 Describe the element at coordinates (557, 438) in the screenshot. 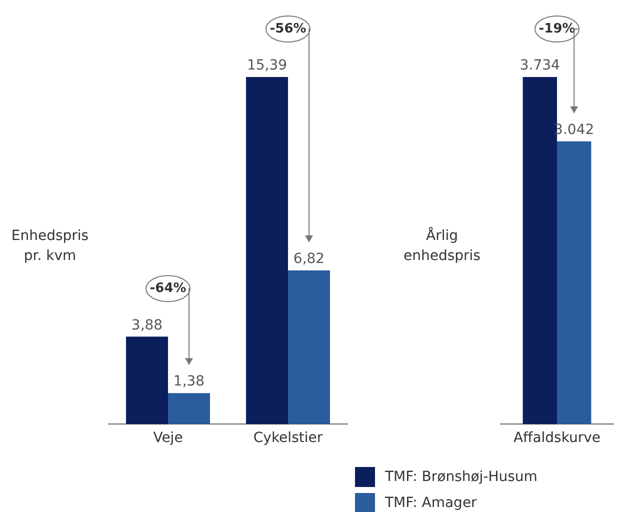

I see `x-tick-label: Affaldskurve` at that location.